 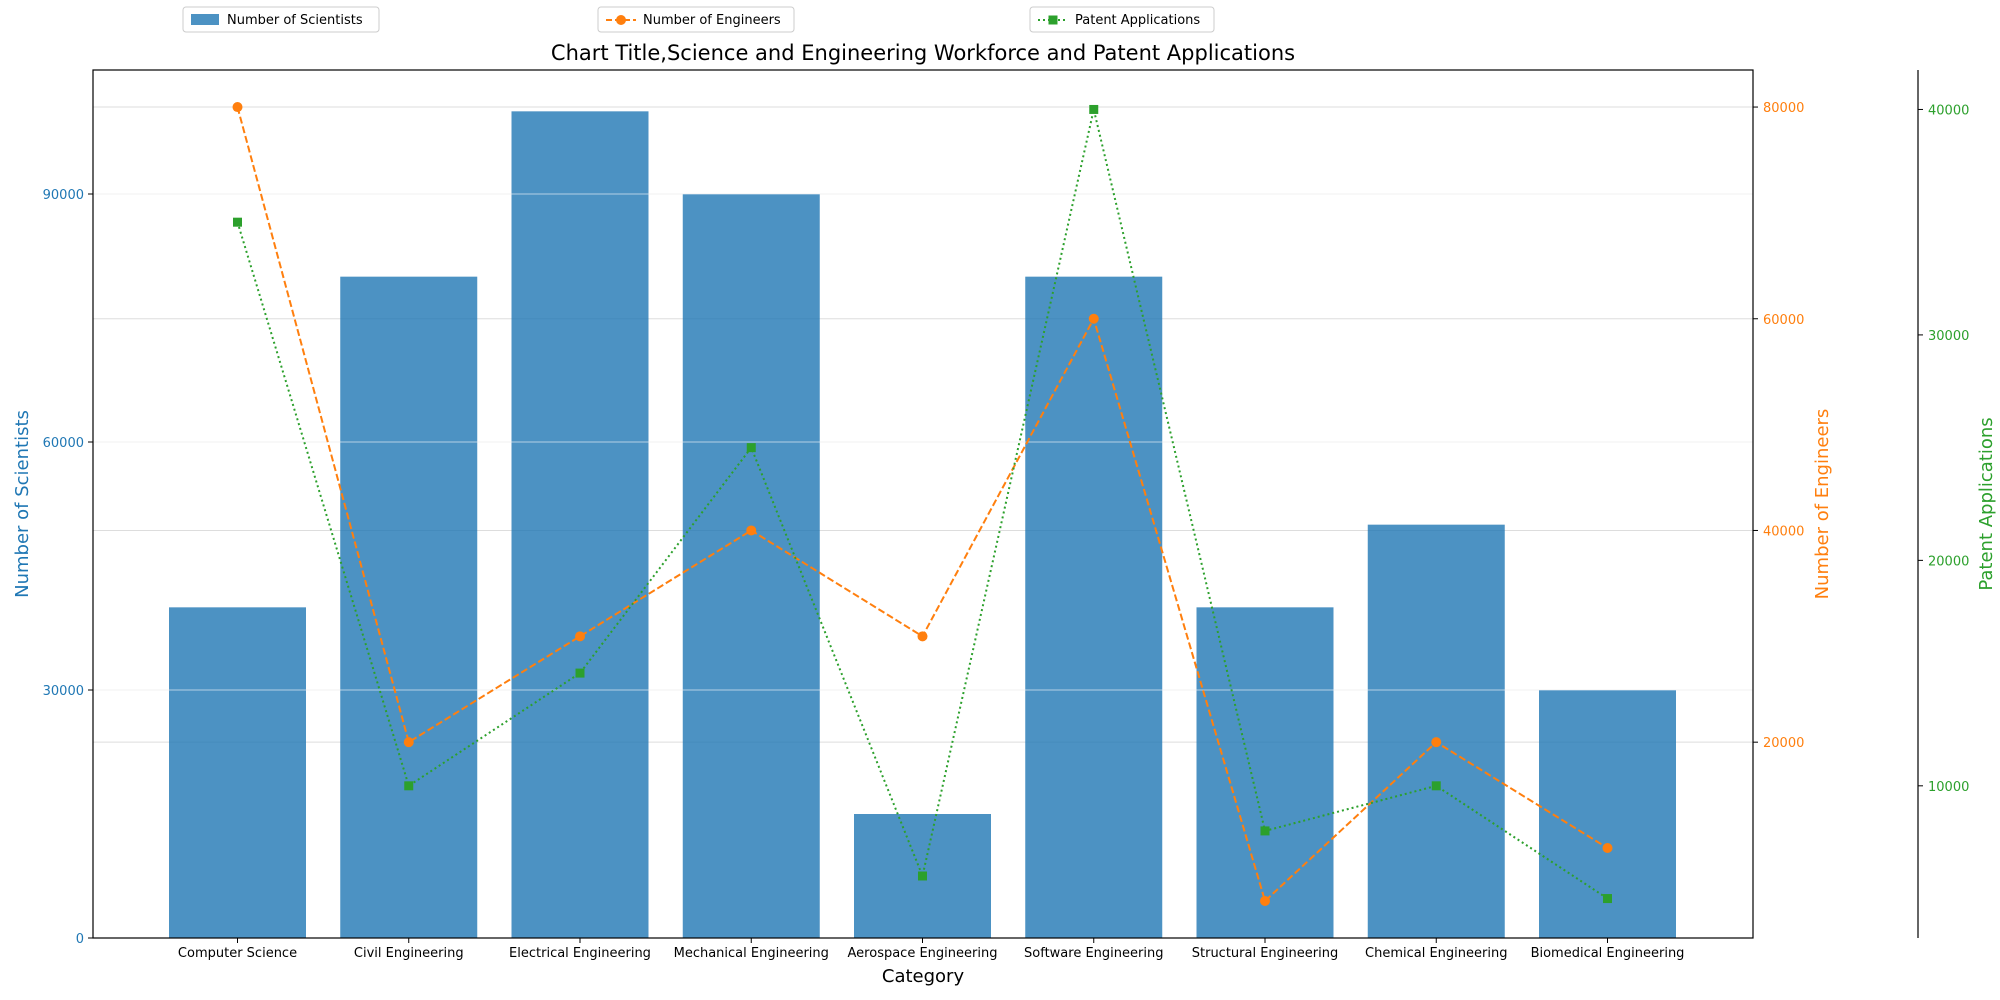 What do you see at coordinates (1986, 503) in the screenshot?
I see `outer-right-axis-label: Patent Applications` at bounding box center [1986, 503].